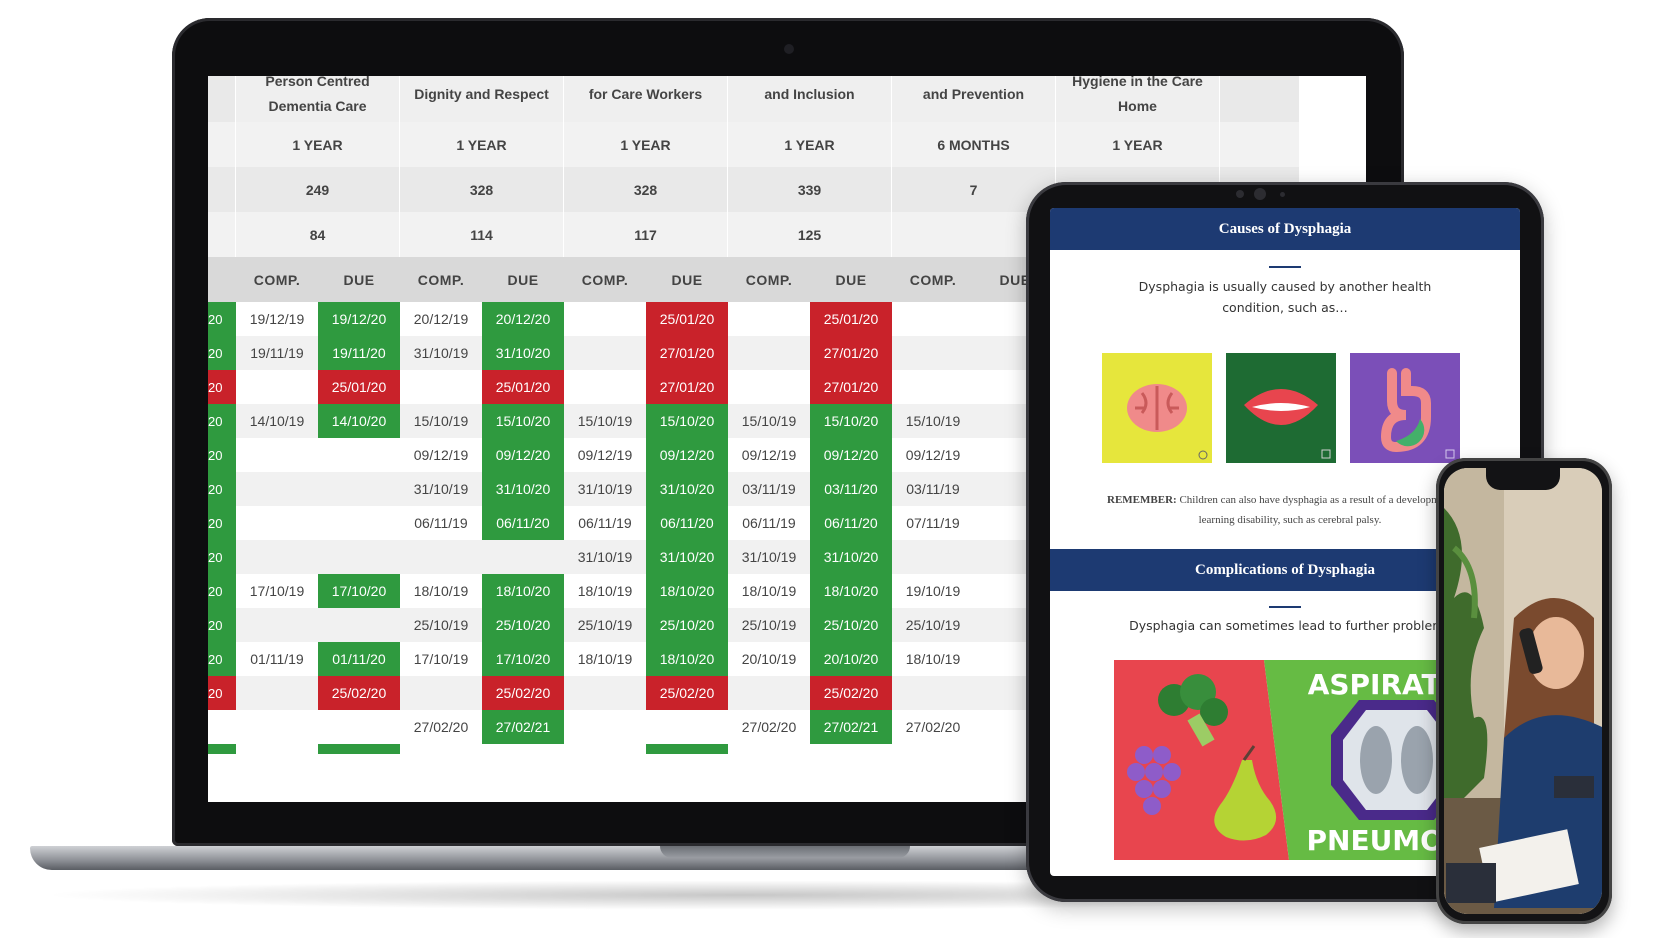 This screenshot has width=1680, height=938. I want to click on completed-count-cell: 114, so click(482, 234).